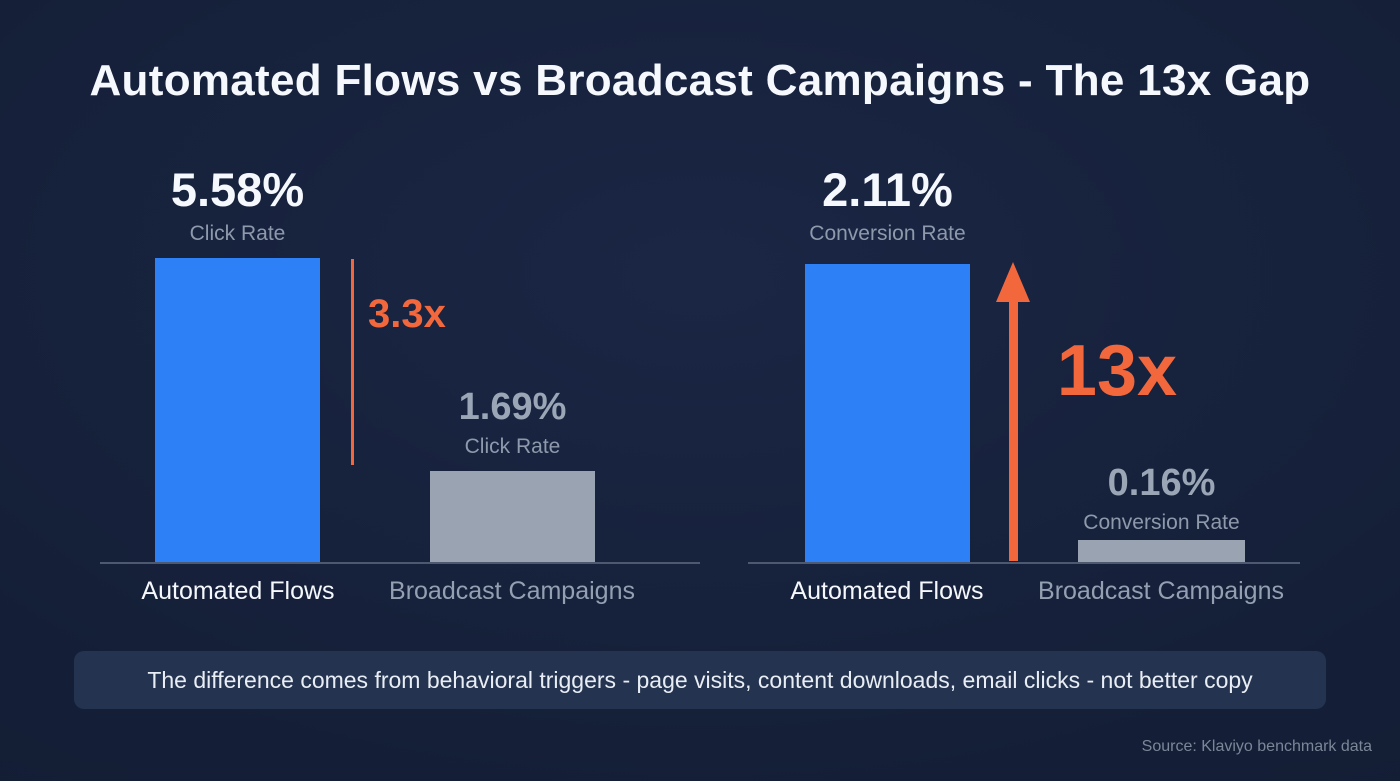  What do you see at coordinates (400, 563) in the screenshot?
I see `x-axis-left` at bounding box center [400, 563].